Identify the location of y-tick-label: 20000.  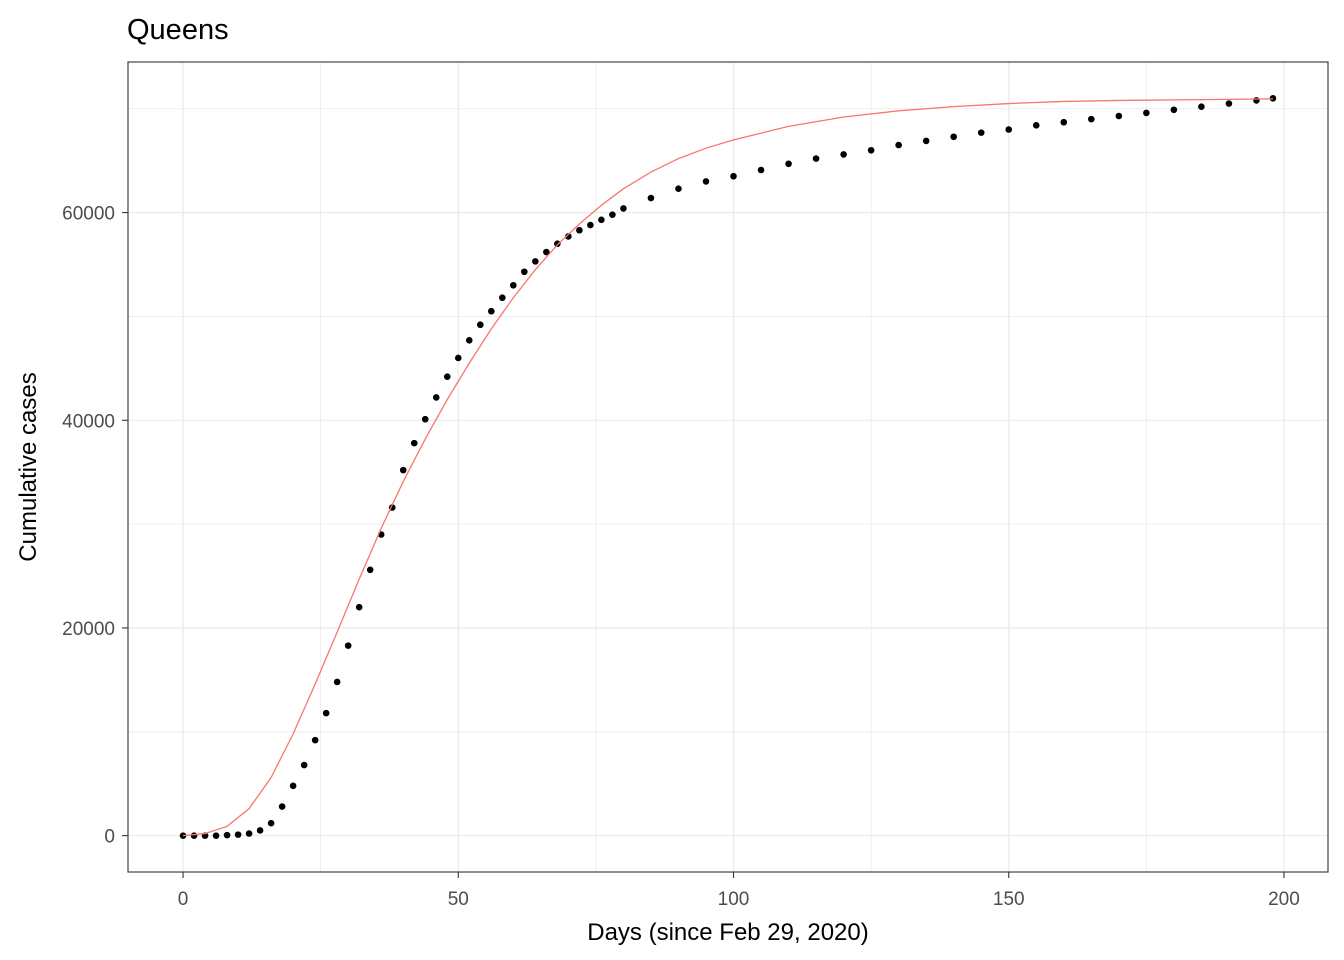
(88, 629).